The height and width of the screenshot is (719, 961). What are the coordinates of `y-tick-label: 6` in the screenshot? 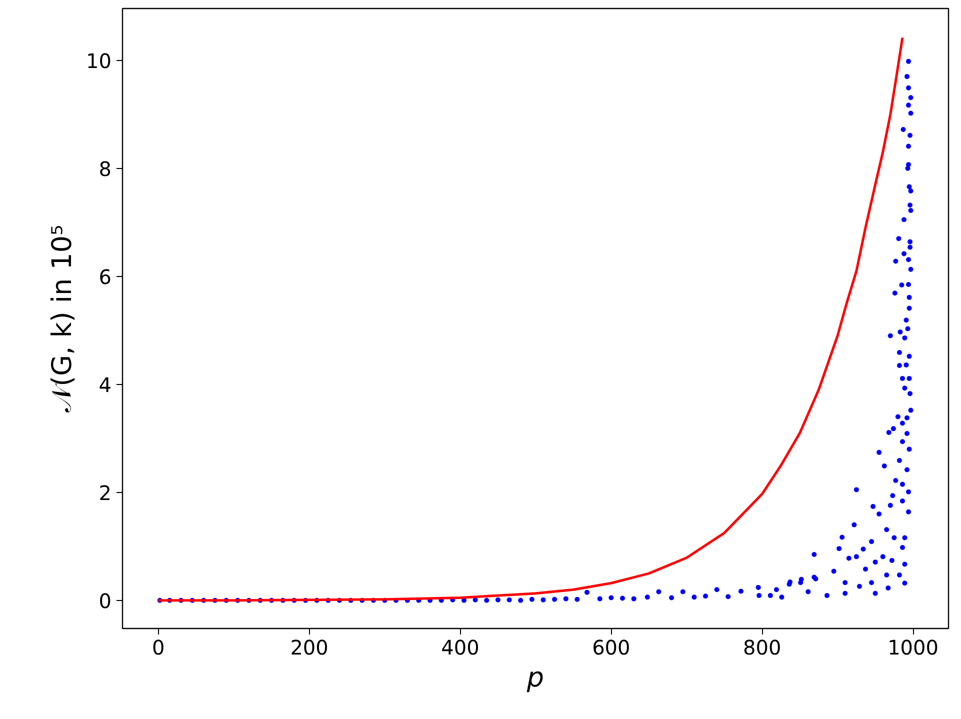 It's located at (105, 276).